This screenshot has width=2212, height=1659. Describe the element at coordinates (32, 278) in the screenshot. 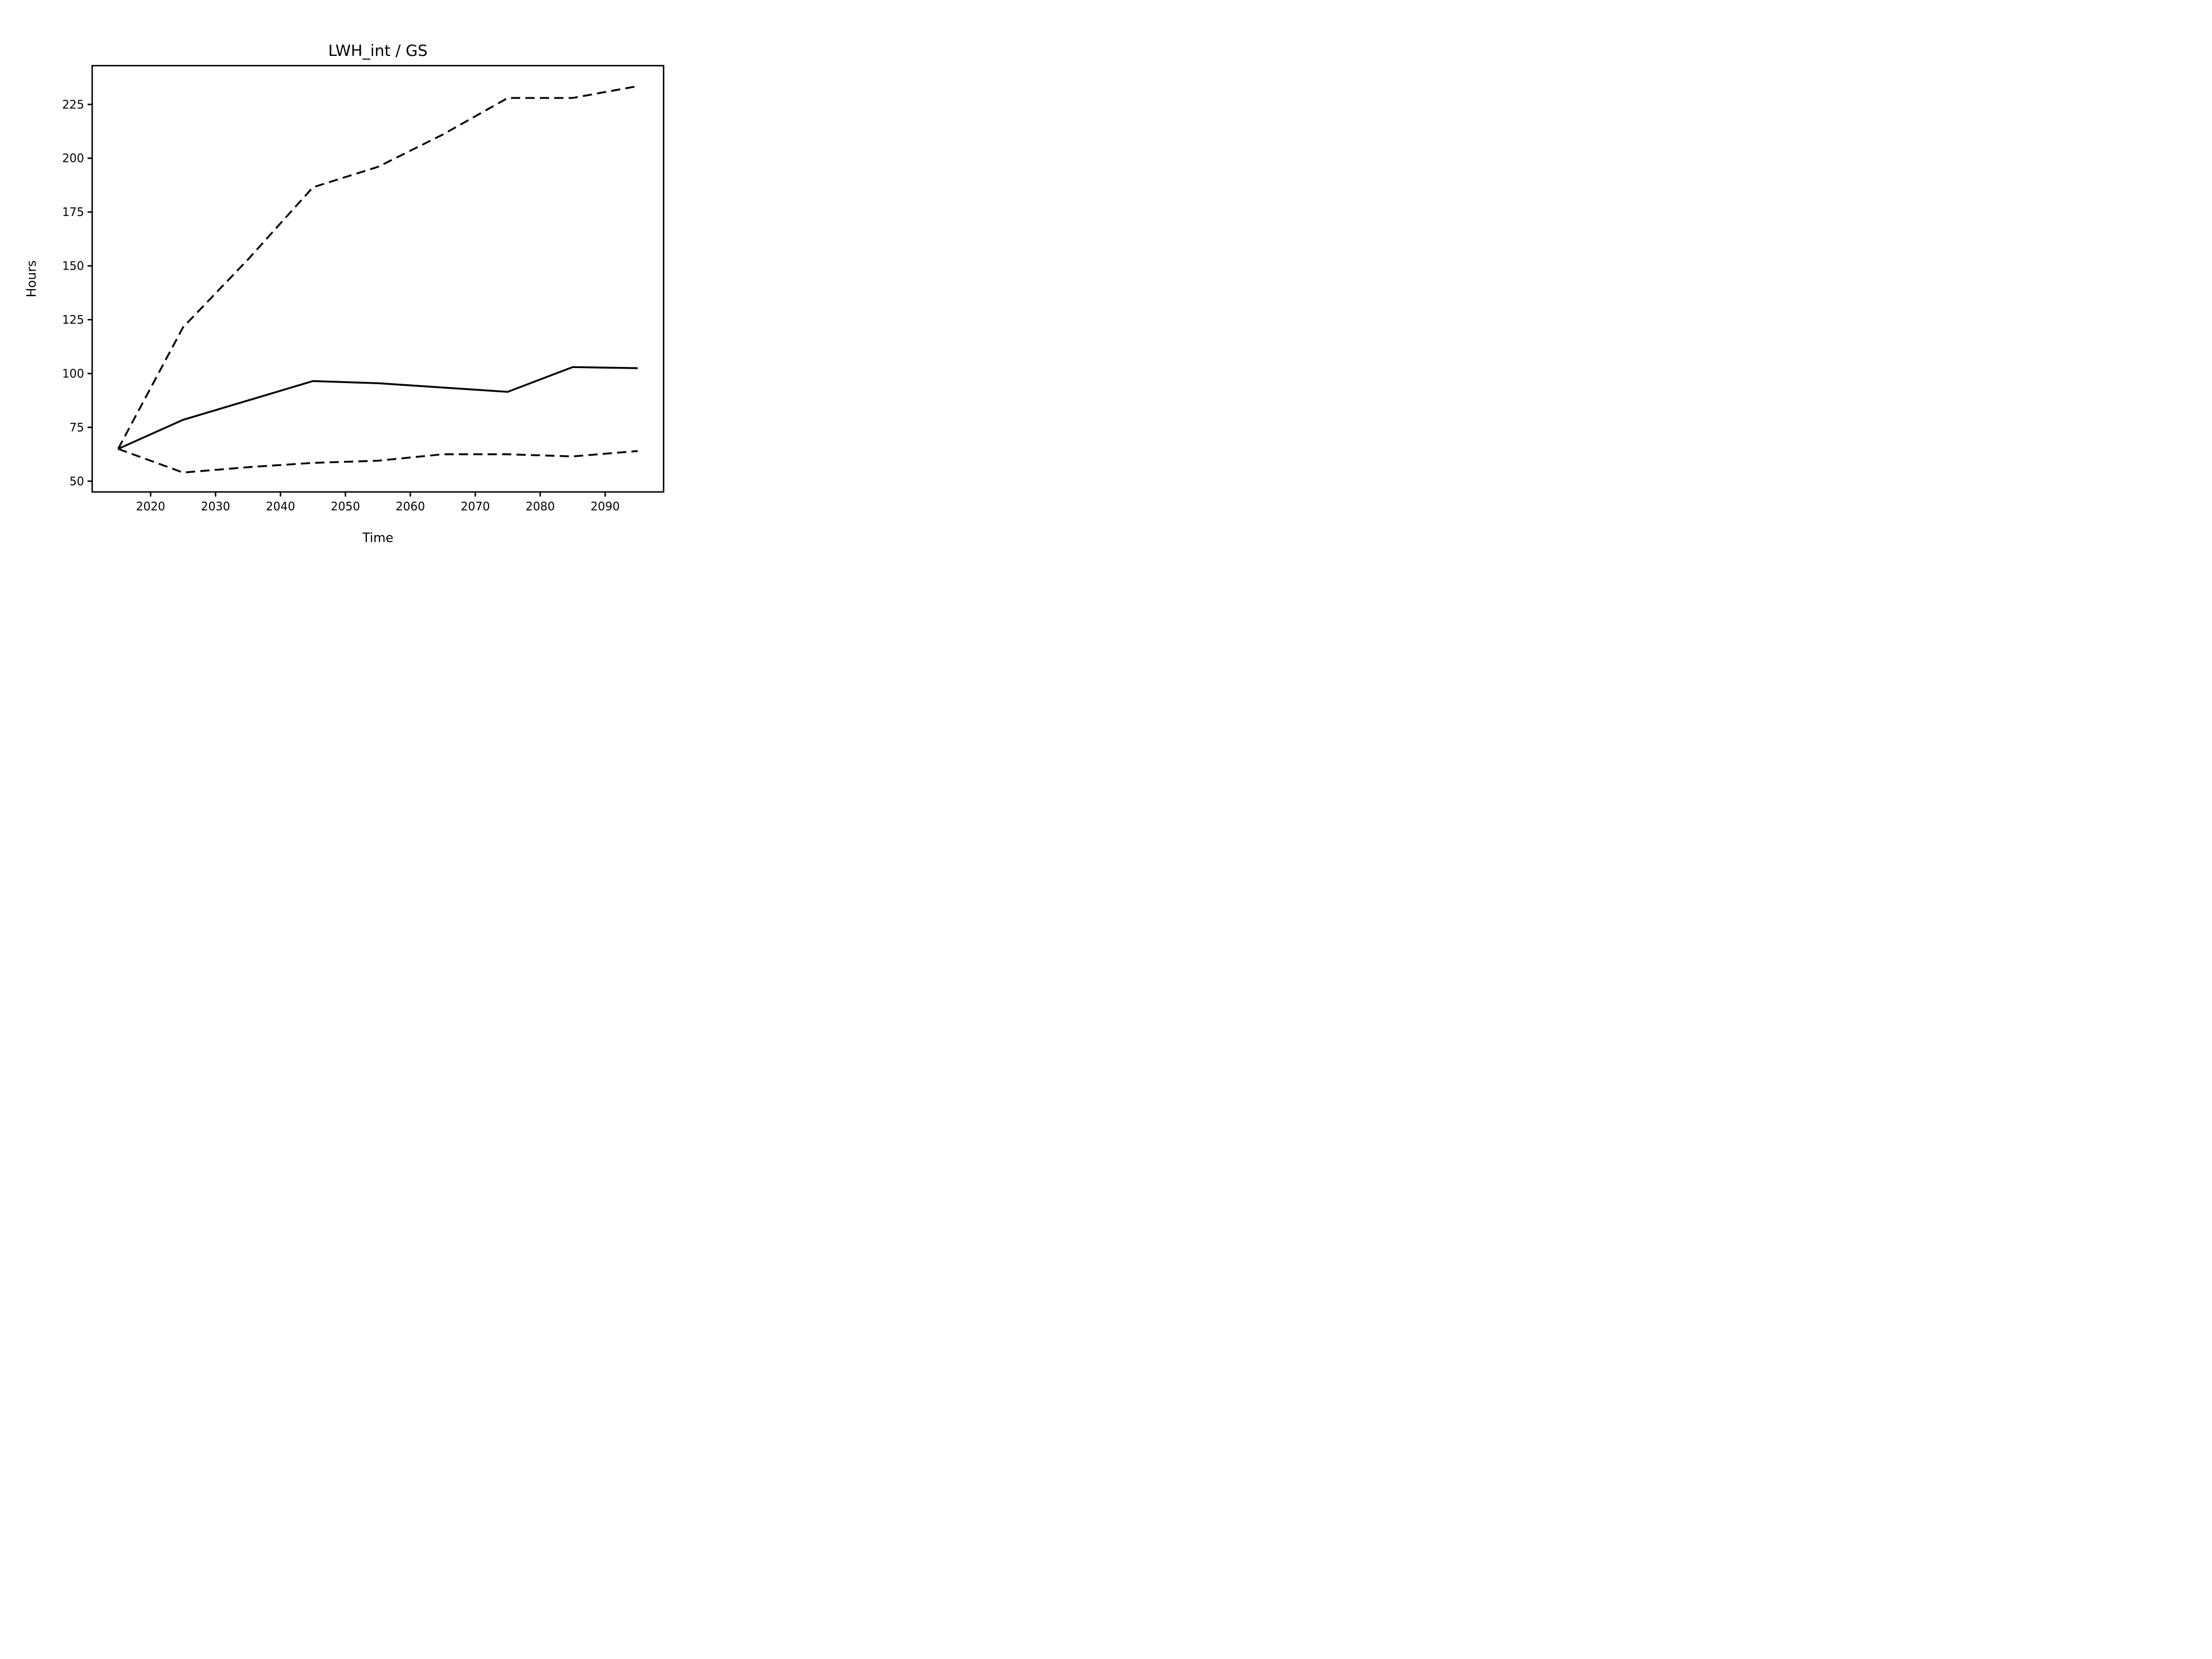

I see `y-axis-label: Hours` at that location.